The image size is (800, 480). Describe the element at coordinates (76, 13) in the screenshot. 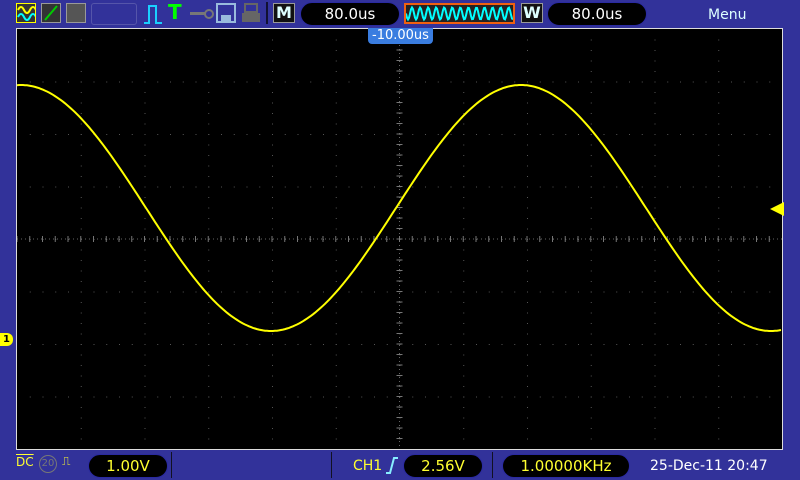

I see `persistence-icon` at that location.